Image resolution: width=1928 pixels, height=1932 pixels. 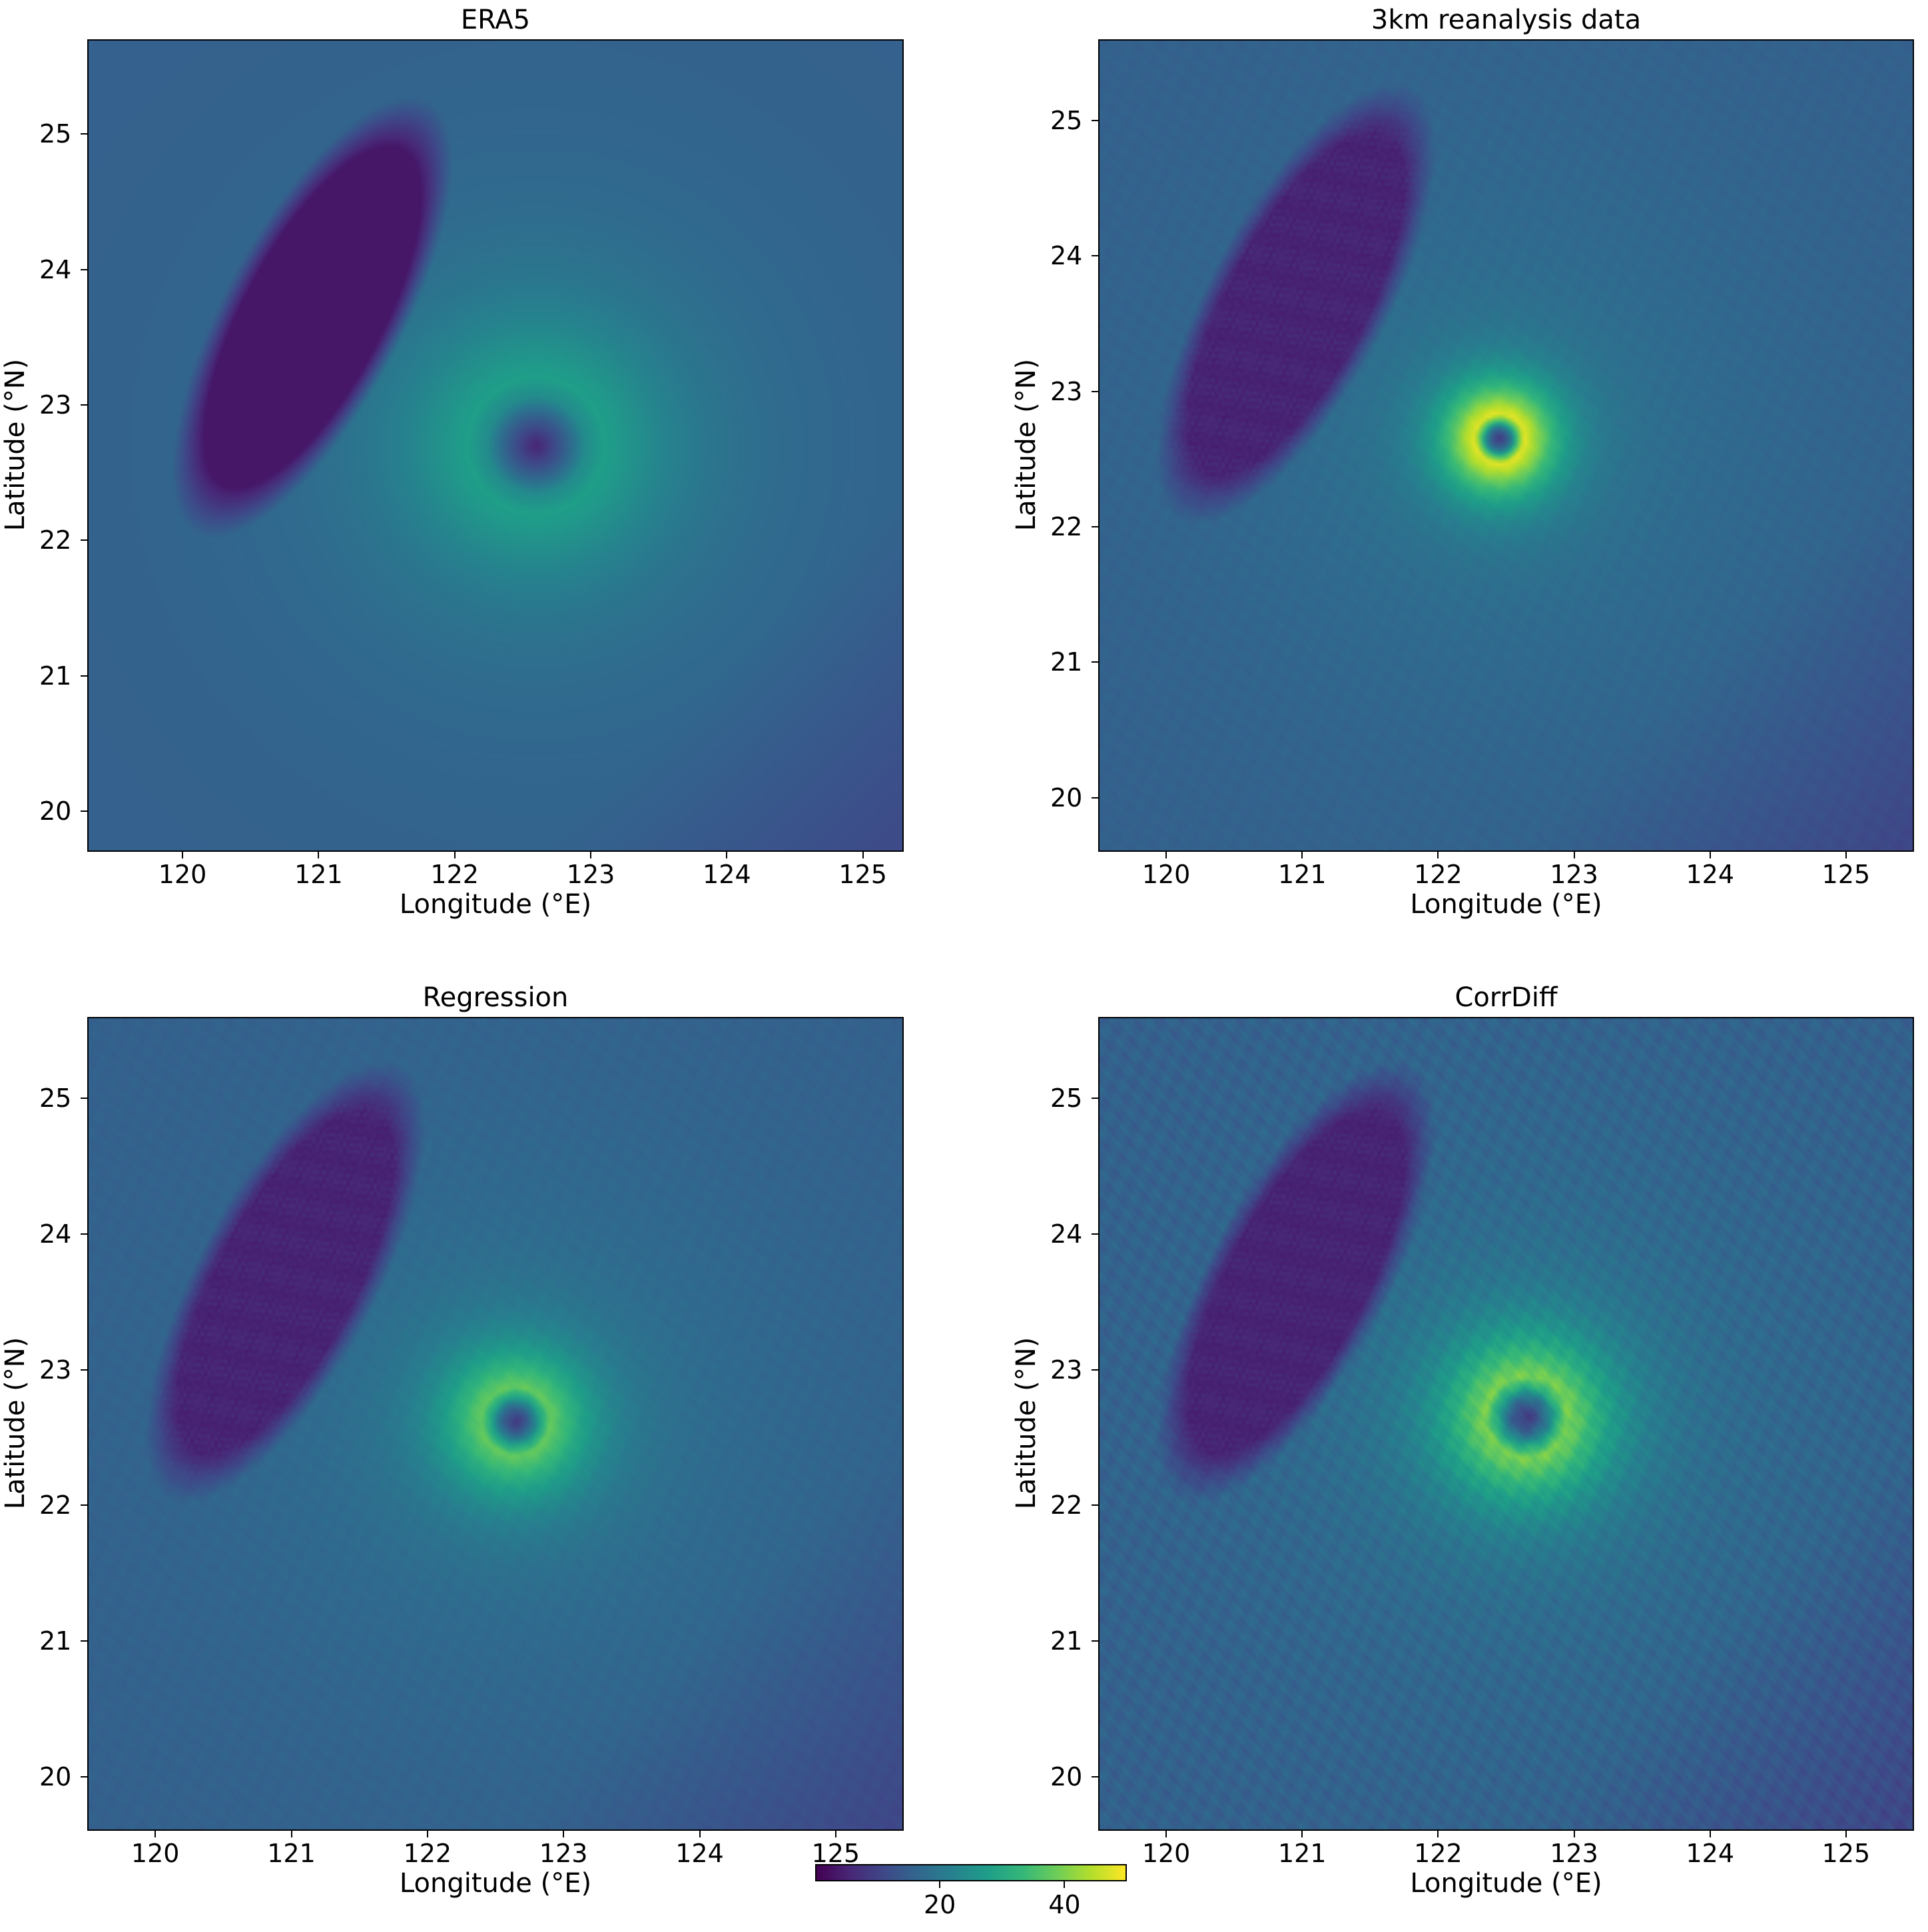 What do you see at coordinates (971, 1872) in the screenshot?
I see `colorbar` at bounding box center [971, 1872].